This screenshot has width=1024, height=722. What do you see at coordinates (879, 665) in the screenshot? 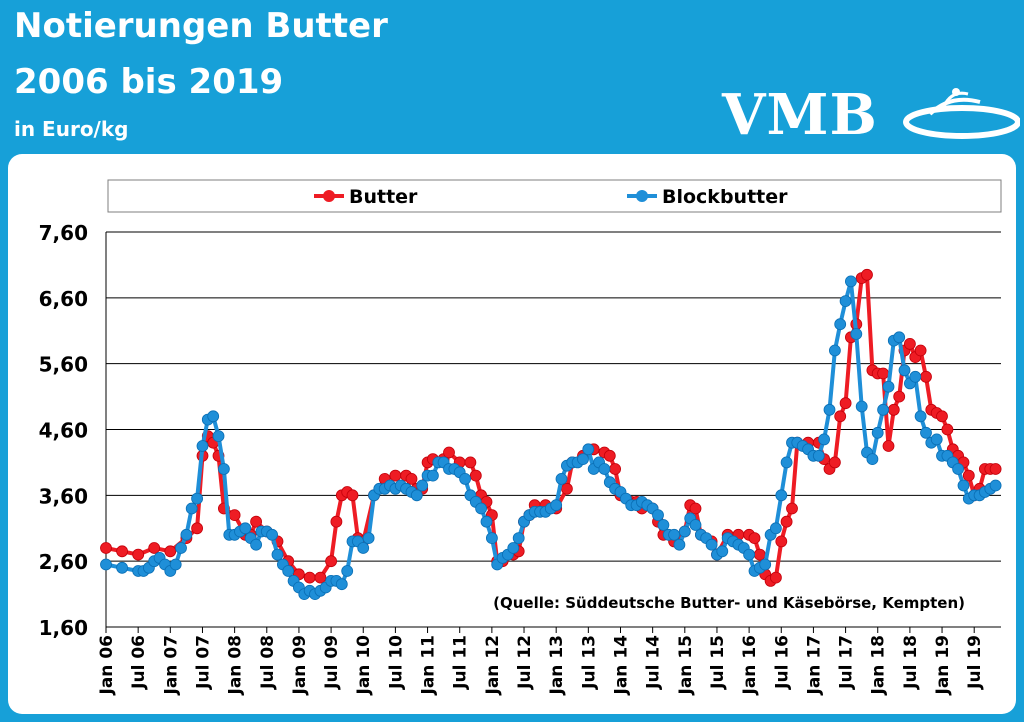
I see `x-tick-label: Jan 18` at bounding box center [879, 665].